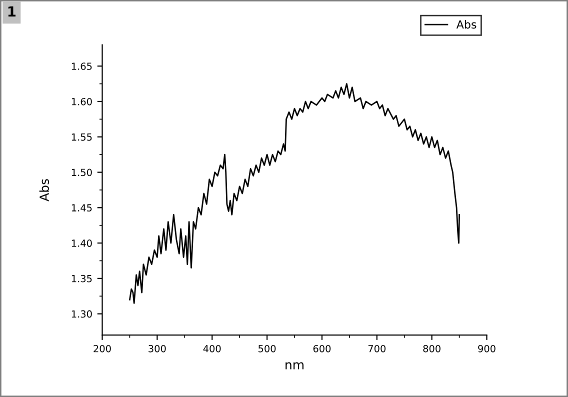  What do you see at coordinates (12, 11) in the screenshot?
I see `text: 1` at bounding box center [12, 11].